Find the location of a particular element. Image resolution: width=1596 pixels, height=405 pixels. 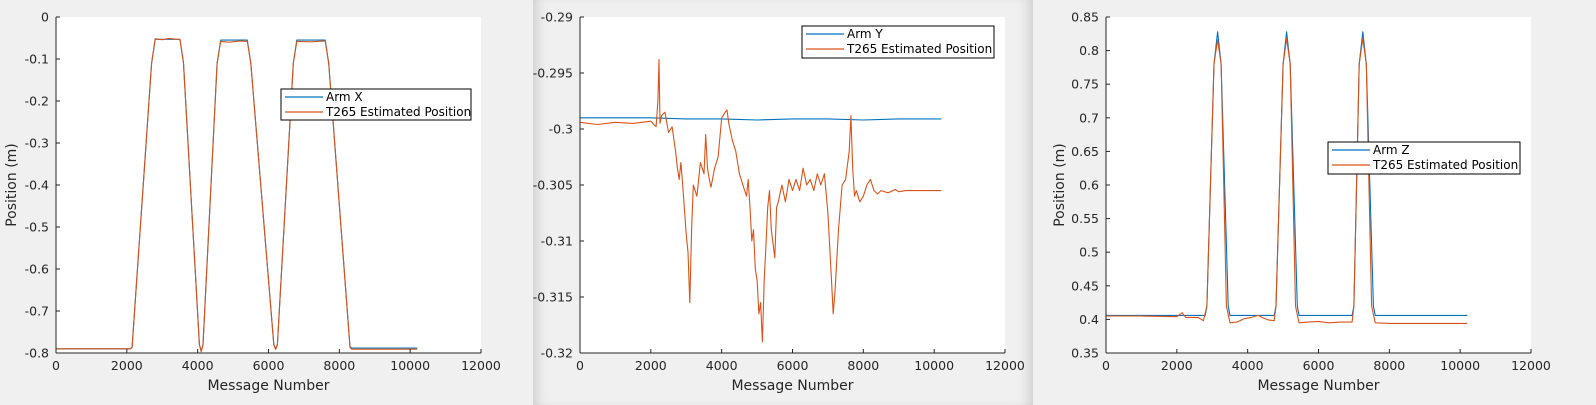

y-tick-label: 0.6 is located at coordinates (1089, 185).